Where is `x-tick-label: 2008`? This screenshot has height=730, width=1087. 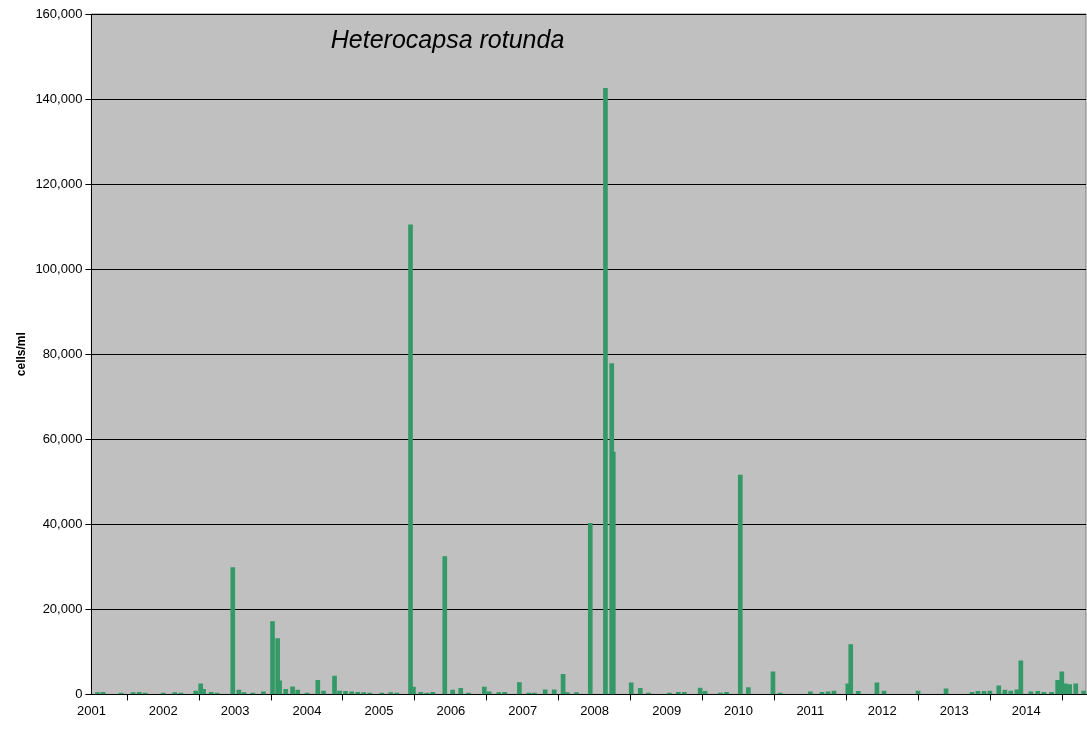 x-tick-label: 2008 is located at coordinates (595, 710).